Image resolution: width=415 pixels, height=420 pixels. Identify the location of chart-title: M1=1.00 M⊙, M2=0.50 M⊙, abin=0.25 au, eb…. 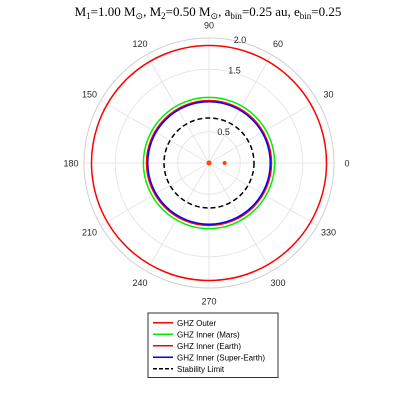
(208, 12).